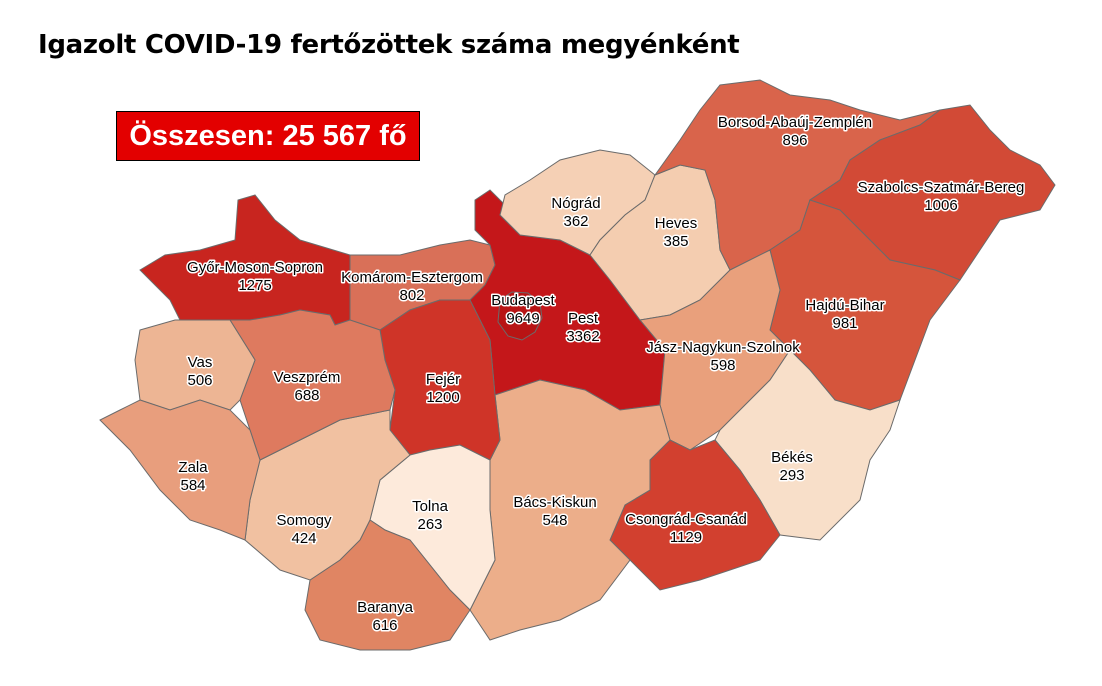 The height and width of the screenshot is (686, 1102). I want to click on county-value: 598, so click(722, 365).